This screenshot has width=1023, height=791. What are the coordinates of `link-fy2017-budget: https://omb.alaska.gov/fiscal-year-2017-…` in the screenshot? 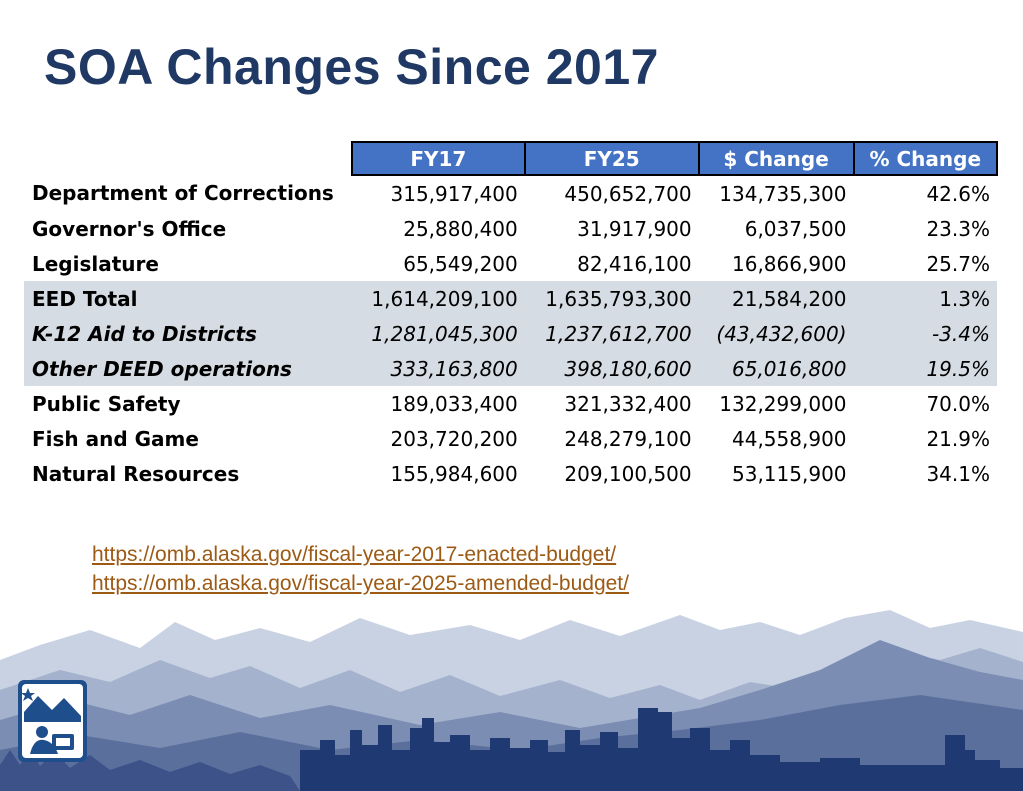 It's located at (354, 554).